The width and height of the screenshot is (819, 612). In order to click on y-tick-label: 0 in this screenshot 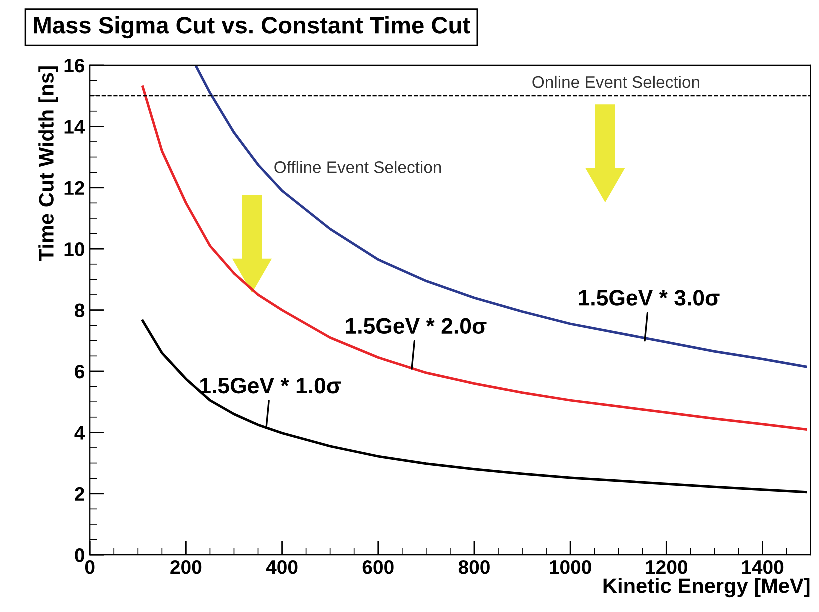, I will do `click(79, 555)`.